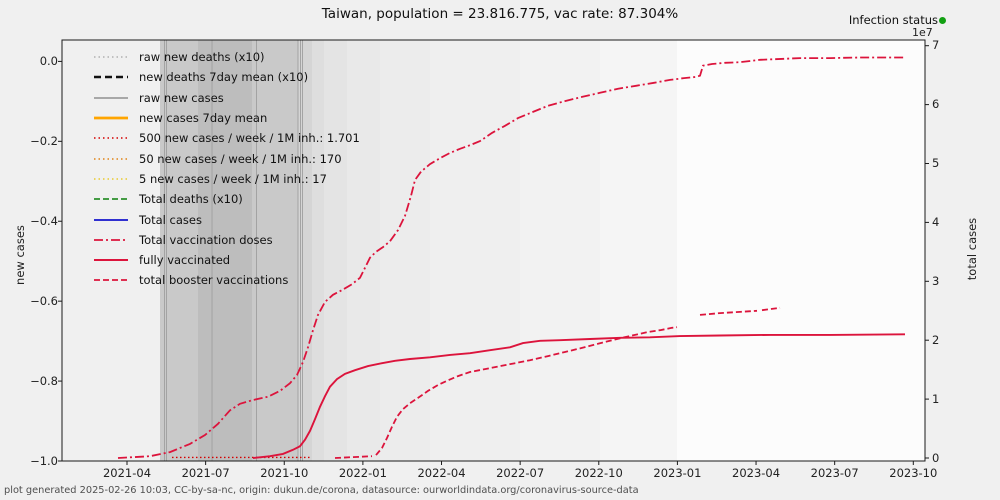 The width and height of the screenshot is (1000, 500). I want to click on right-axis-tick: 4, so click(936, 221).